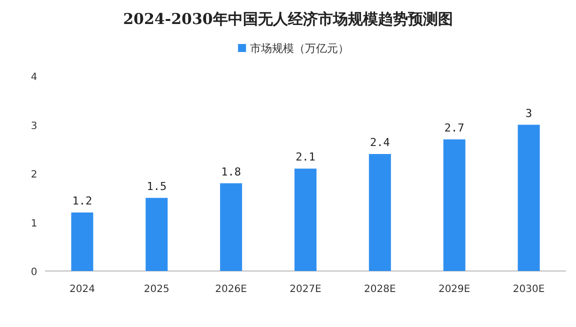 This screenshot has width=576, height=327. Describe the element at coordinates (231, 171) in the screenshot. I see `data-label: 1.8` at that location.